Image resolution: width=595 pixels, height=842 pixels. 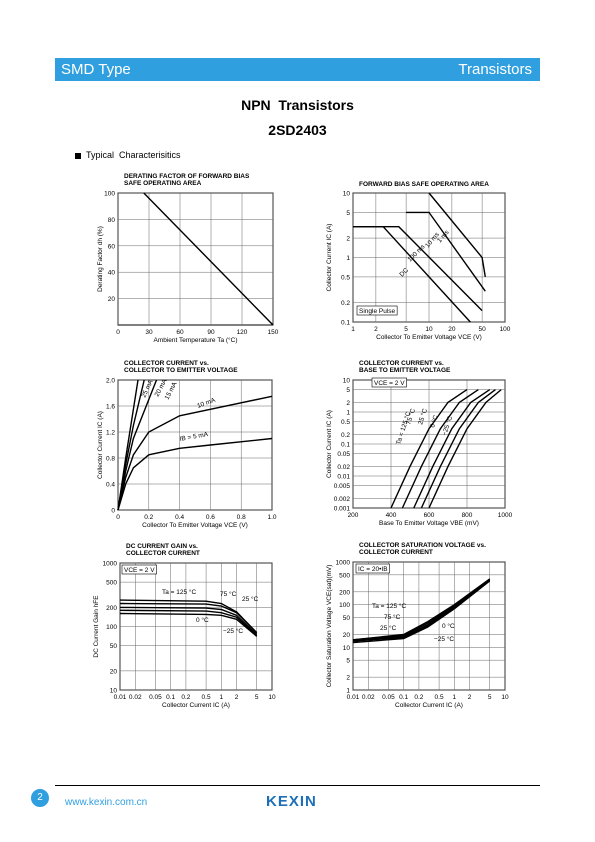 What do you see at coordinates (404, 273) in the screenshot?
I see `curve-label: DC` at bounding box center [404, 273].